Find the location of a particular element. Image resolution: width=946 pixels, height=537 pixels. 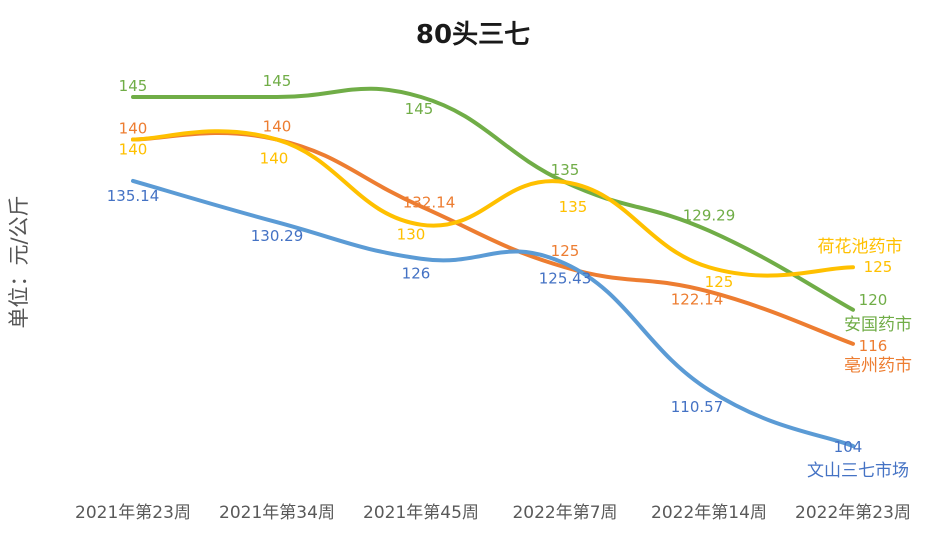

data-label: 125.43 is located at coordinates (565, 279).